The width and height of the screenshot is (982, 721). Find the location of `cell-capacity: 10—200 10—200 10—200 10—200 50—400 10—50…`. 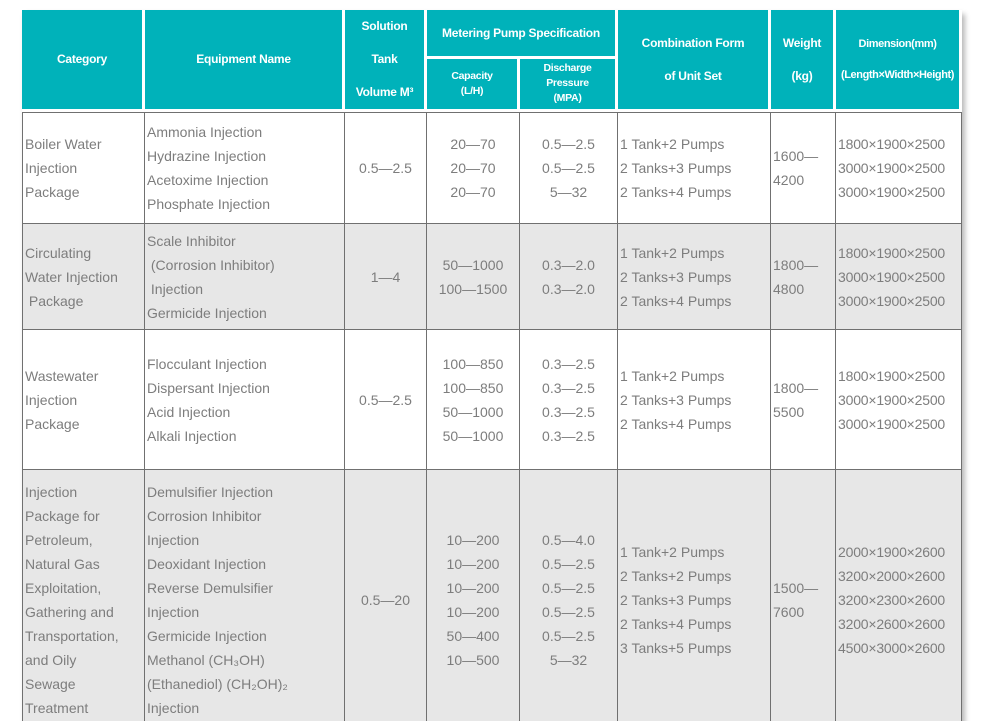

cell-capacity: 10—200 10—200 10—200 10—200 50—400 10—50… is located at coordinates (473, 595).